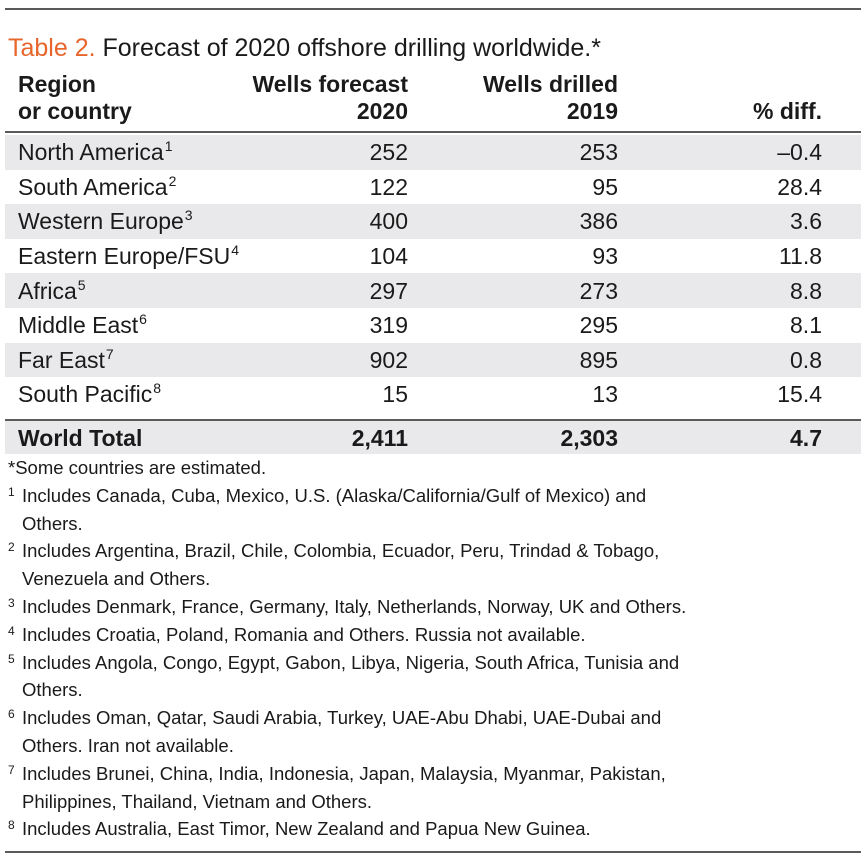 This screenshot has height=859, width=866. Describe the element at coordinates (598, 325) in the screenshot. I see `drilled-cell: 295` at that location.